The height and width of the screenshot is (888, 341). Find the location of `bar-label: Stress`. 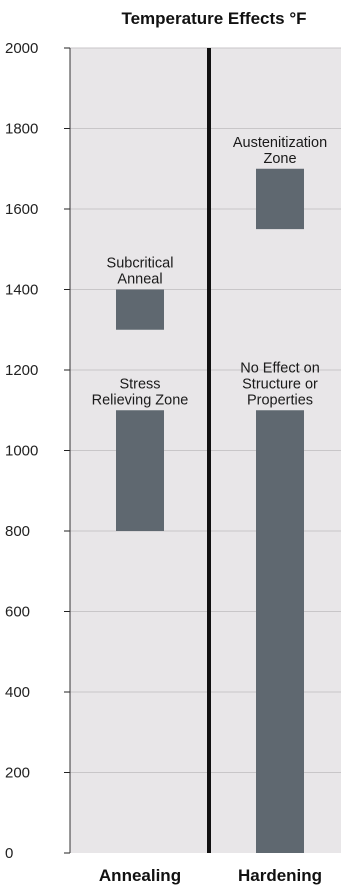

bar-label: Stress is located at coordinates (139, 384).